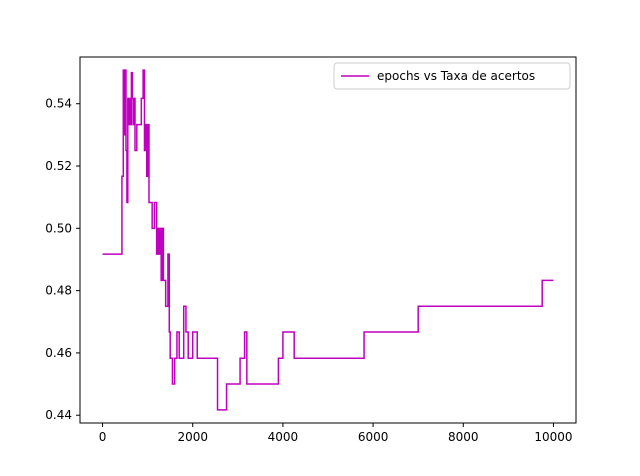 This screenshot has width=640, height=476. Describe the element at coordinates (463, 437) in the screenshot. I see `x-tick-label: 8000` at that location.